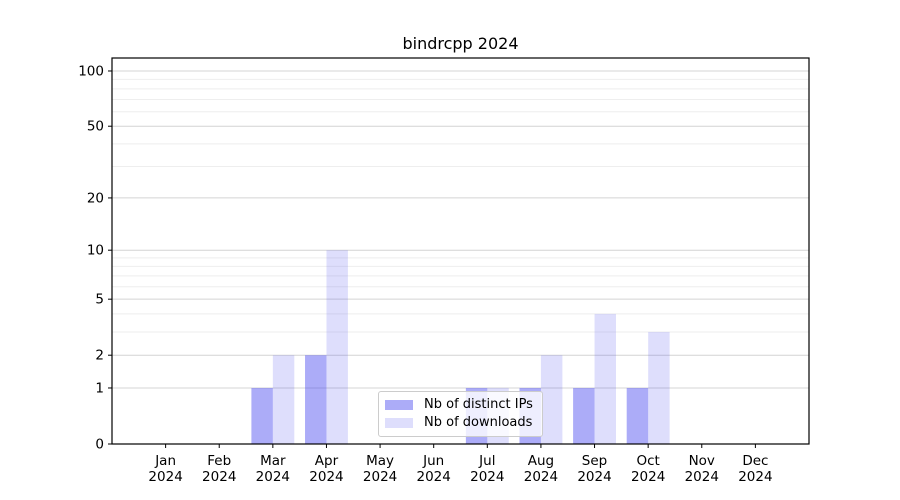 The image size is (900, 500). I want to click on legend-row-distinct-ips: Nb of distinct IPs, so click(459, 405).